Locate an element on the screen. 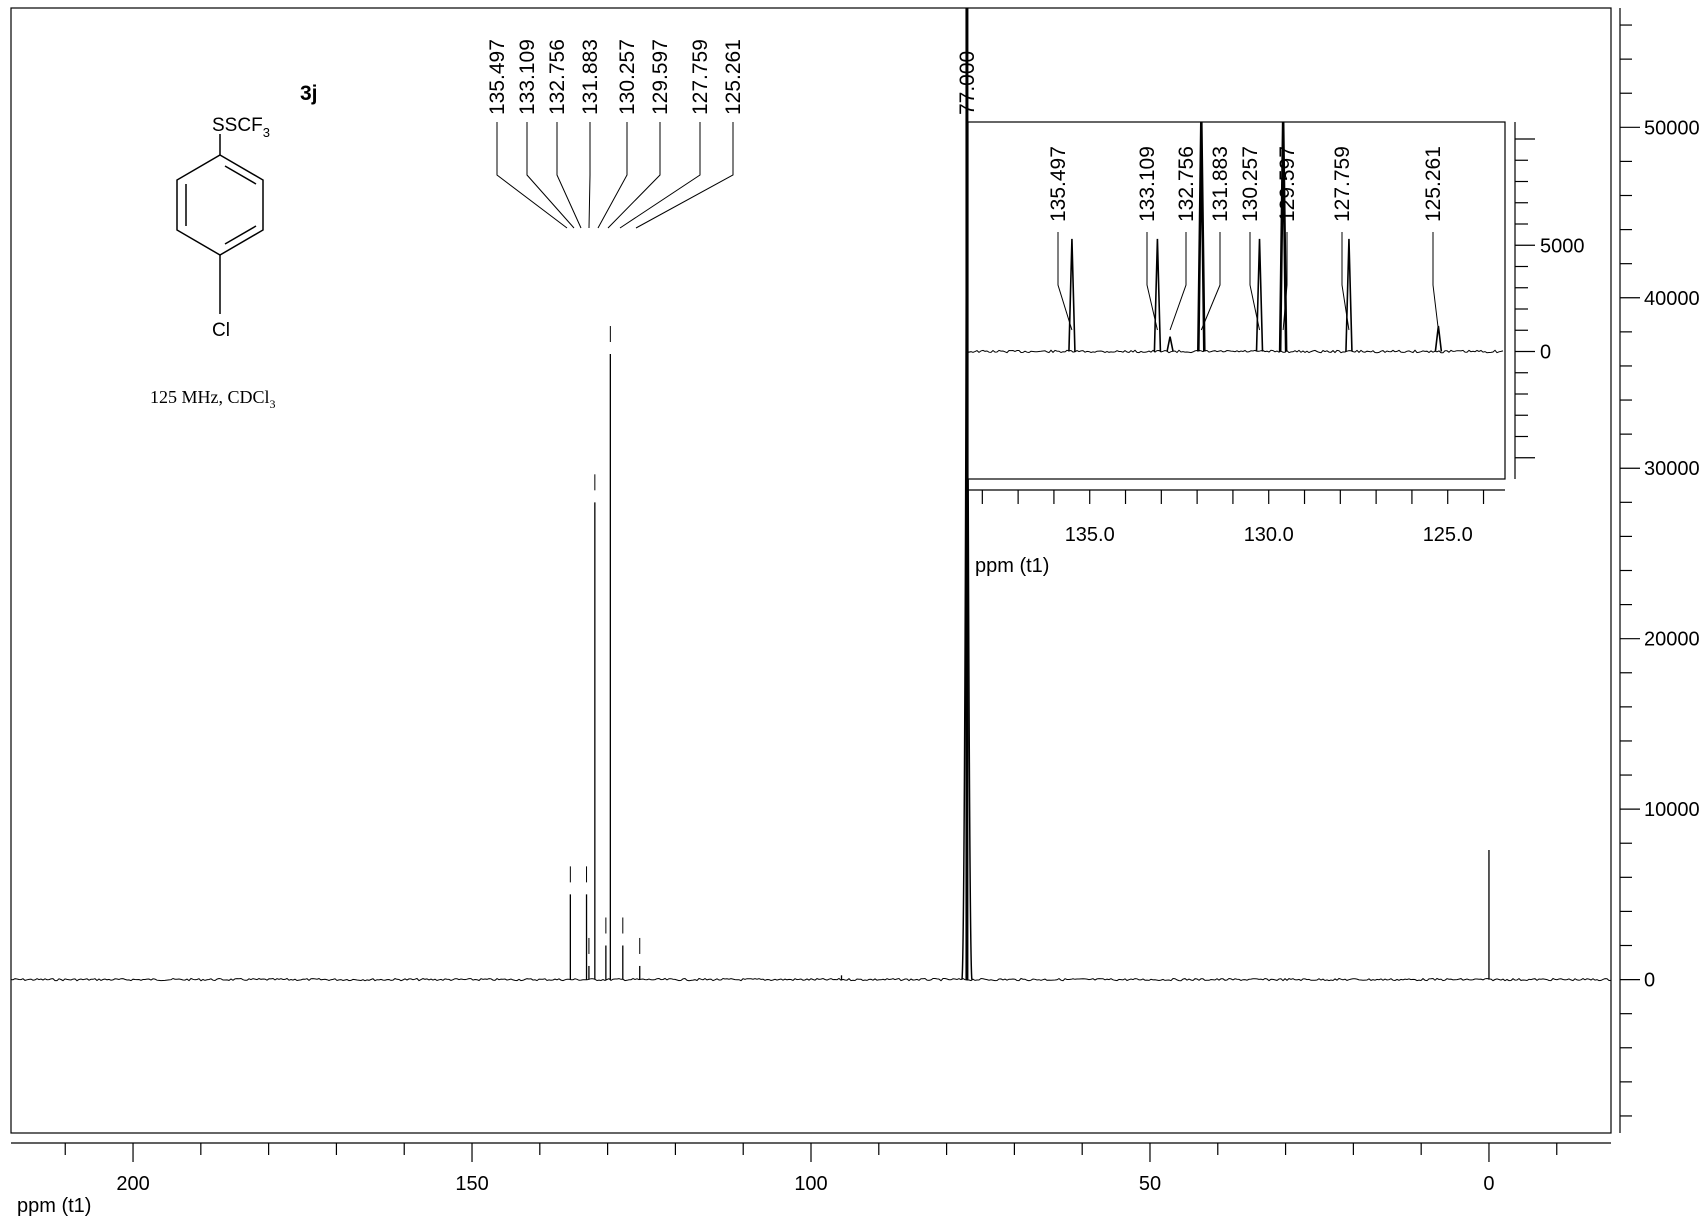 Image resolution: width=1701 pixels, height=1221 pixels. solvent-peak-shape is located at coordinates (967, 493).